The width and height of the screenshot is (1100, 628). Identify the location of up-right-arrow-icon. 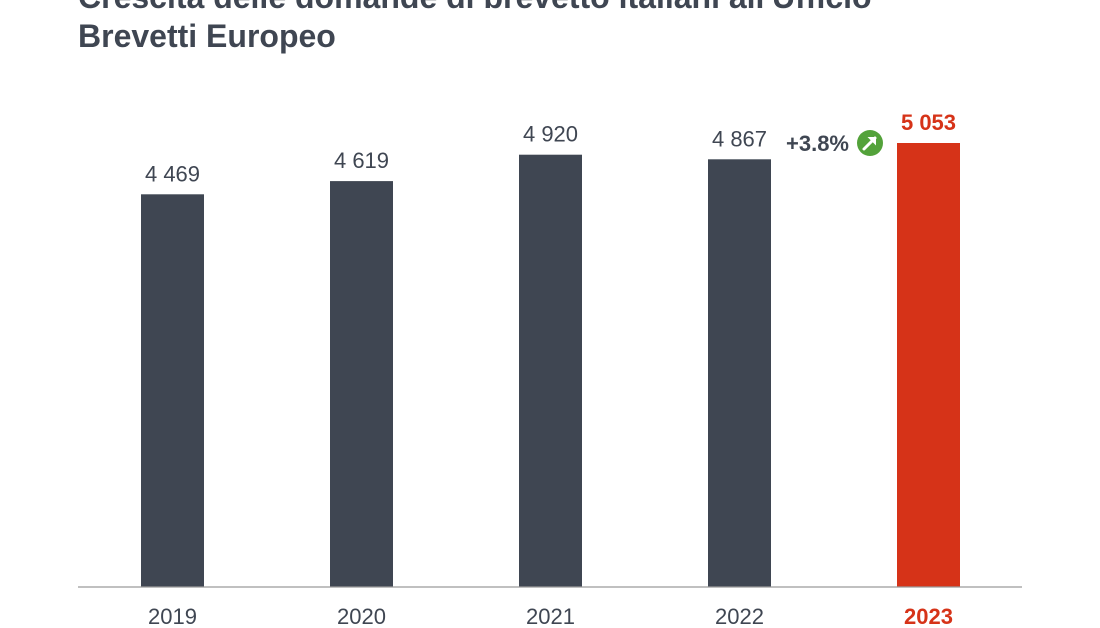
(870, 143).